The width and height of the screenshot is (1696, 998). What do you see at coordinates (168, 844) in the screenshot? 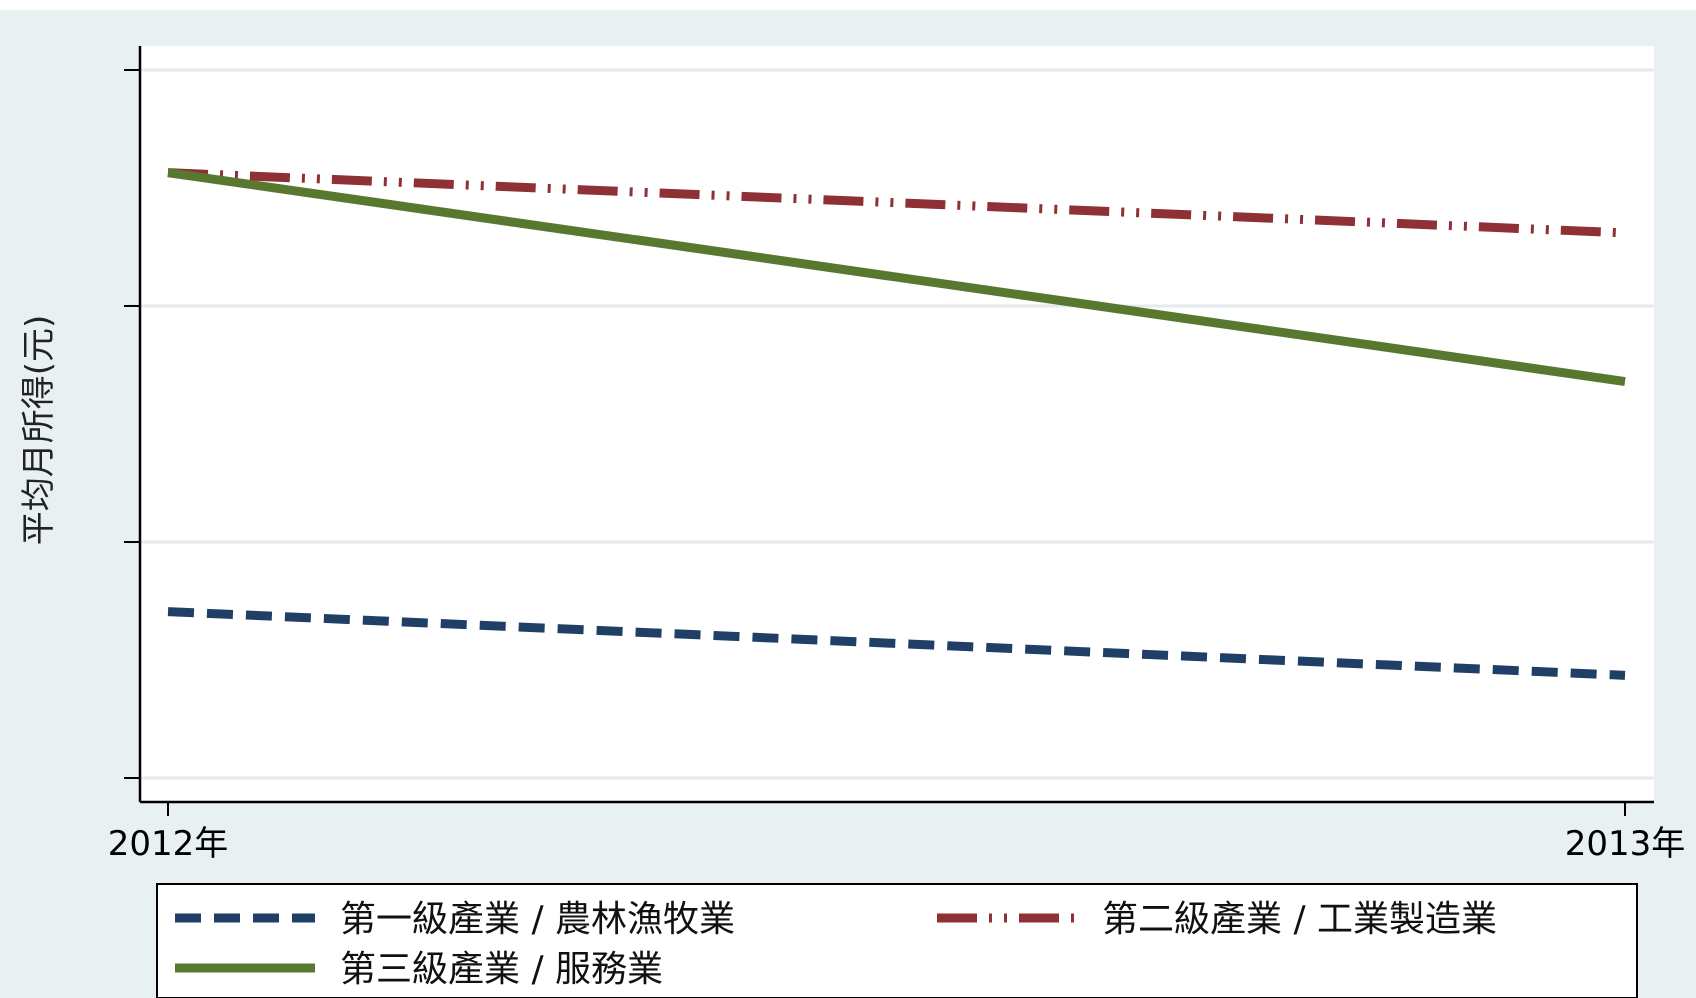
I see `x-tick-label: 2012年` at bounding box center [168, 844].